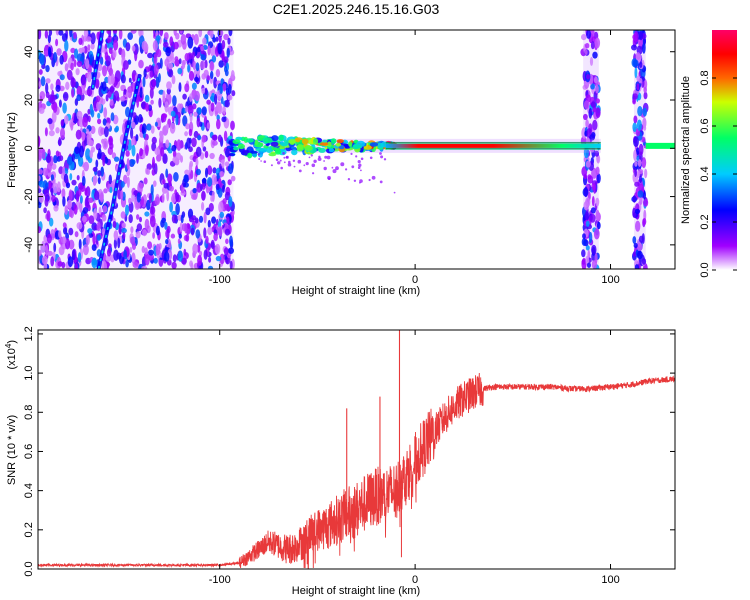  Describe the element at coordinates (686, 150) in the screenshot. I see `colorbar-label: Normalized spectral amplitude` at that location.